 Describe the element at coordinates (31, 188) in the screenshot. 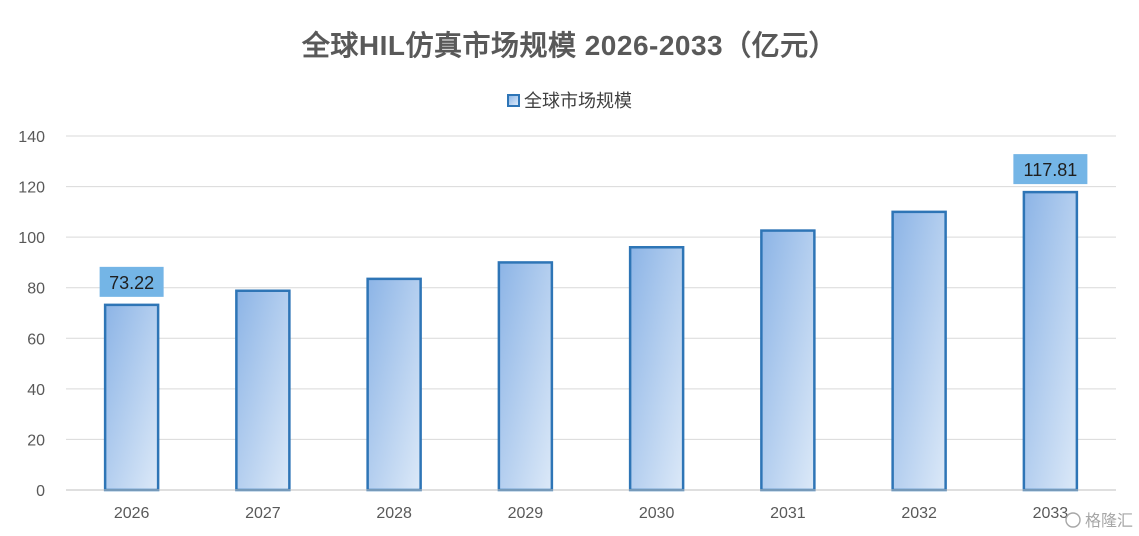

I see `y-tick-label: 120` at that location.